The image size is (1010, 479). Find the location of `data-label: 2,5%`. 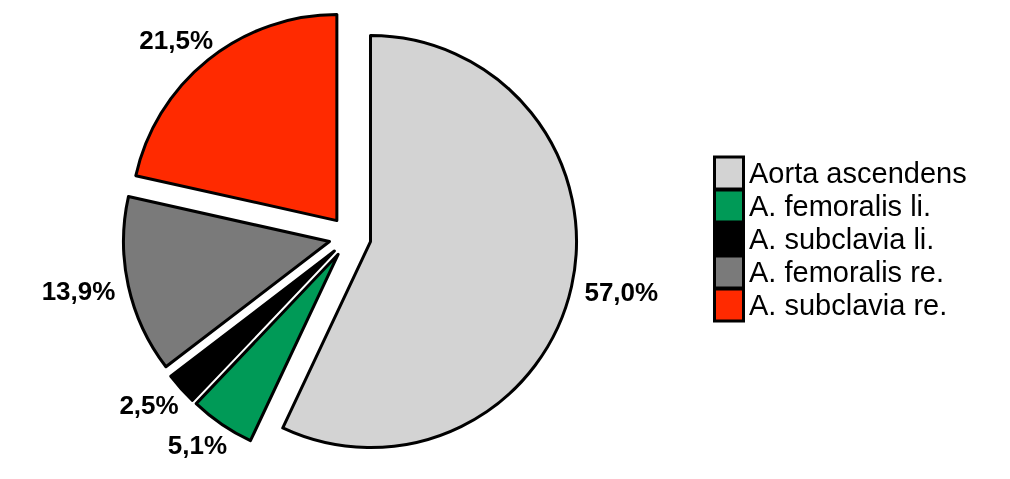

data-label: 2,5% is located at coordinates (149, 405).